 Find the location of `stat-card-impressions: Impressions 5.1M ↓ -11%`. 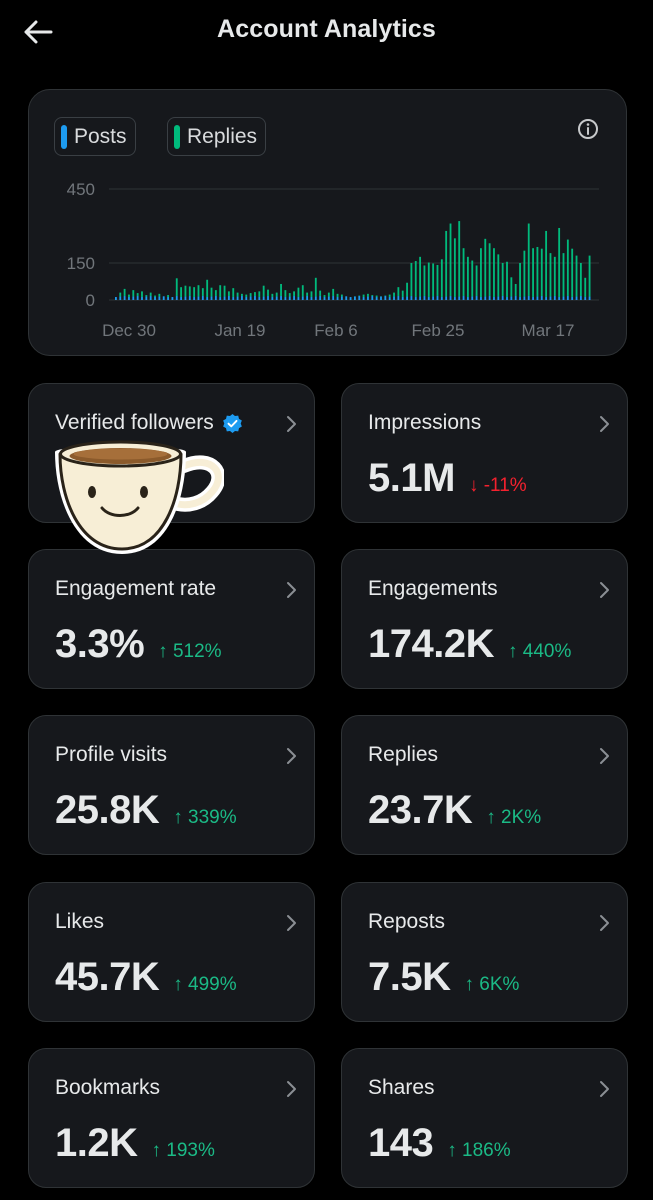

stat-card-impressions: Impressions 5.1M ↓ -11% is located at coordinates (484, 453).